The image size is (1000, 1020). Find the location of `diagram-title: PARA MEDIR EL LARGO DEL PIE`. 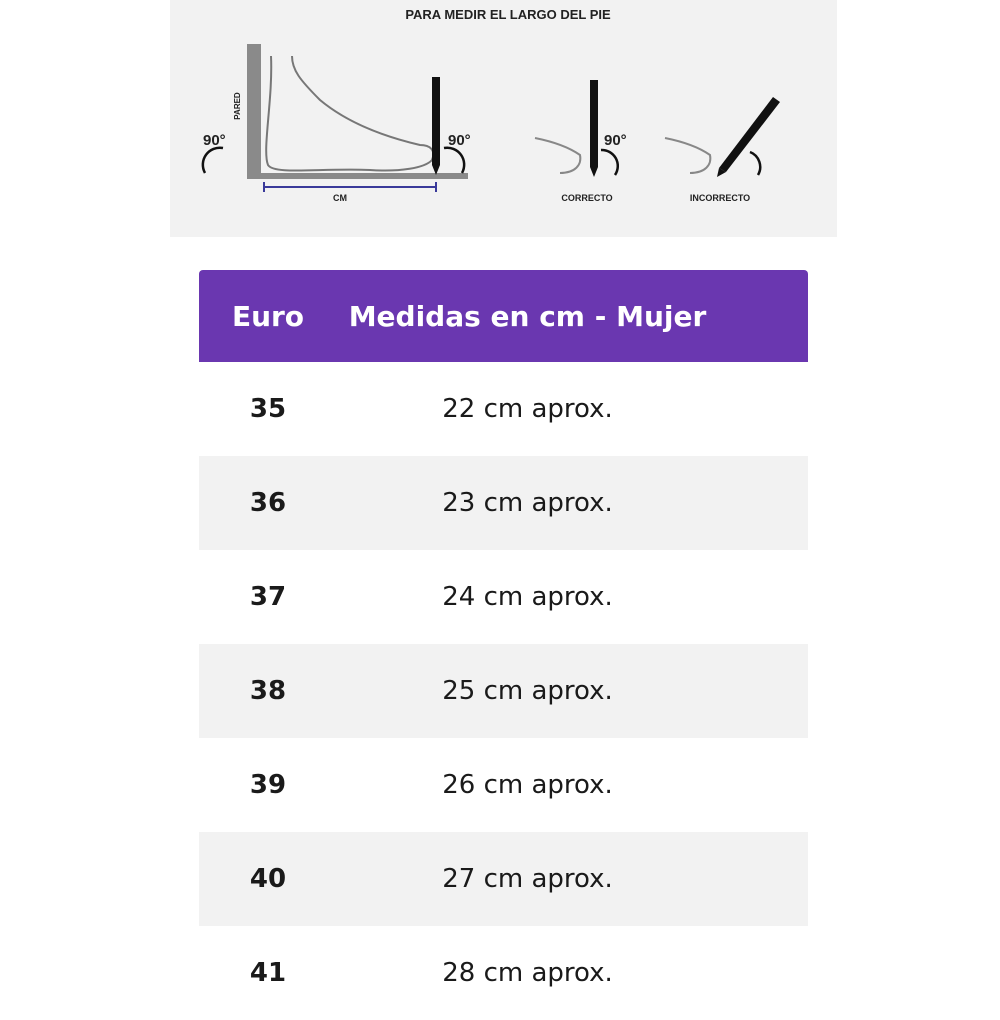

diagram-title: PARA MEDIR EL LARGO DEL PIE is located at coordinates (508, 14).